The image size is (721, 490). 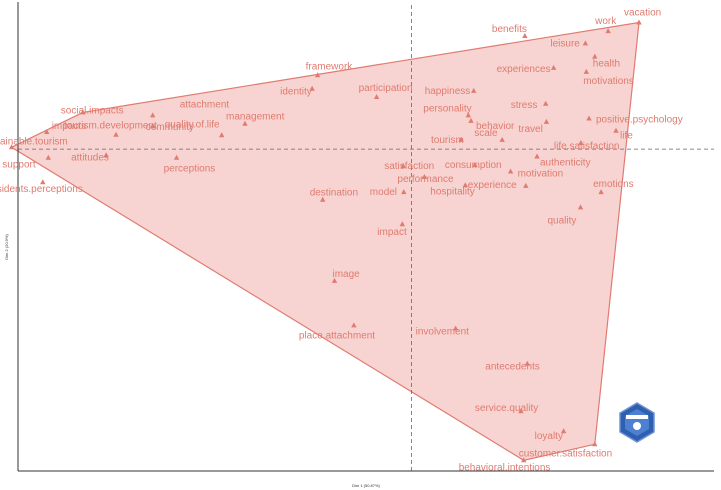 I want to click on point-label: impact, so click(x=392, y=232).